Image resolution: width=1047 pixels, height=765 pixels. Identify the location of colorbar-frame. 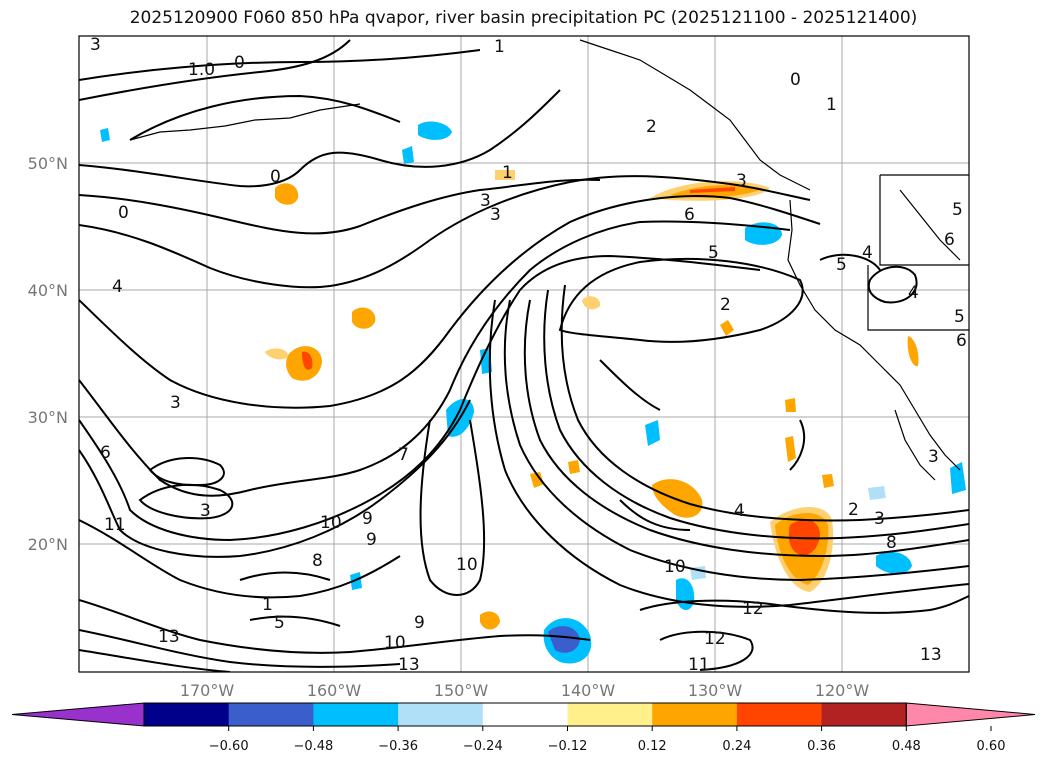
(525, 714).